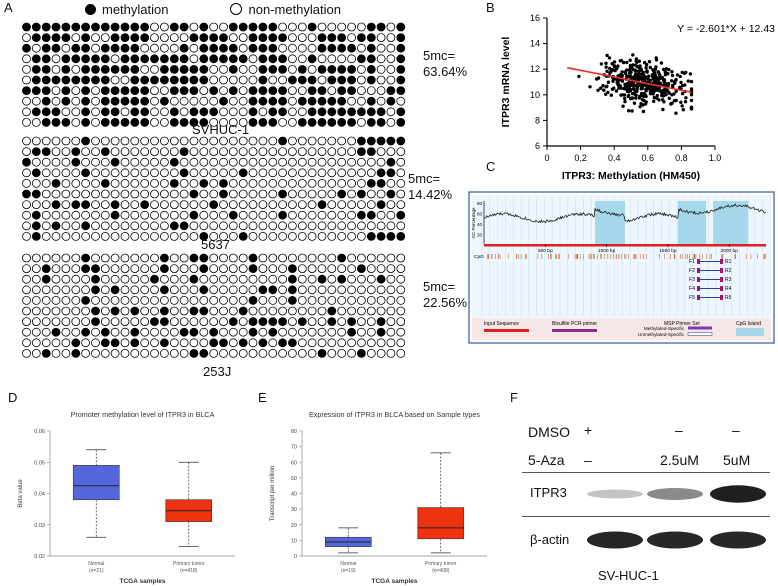  I want to click on block-2-name: 5637, so click(215, 244).